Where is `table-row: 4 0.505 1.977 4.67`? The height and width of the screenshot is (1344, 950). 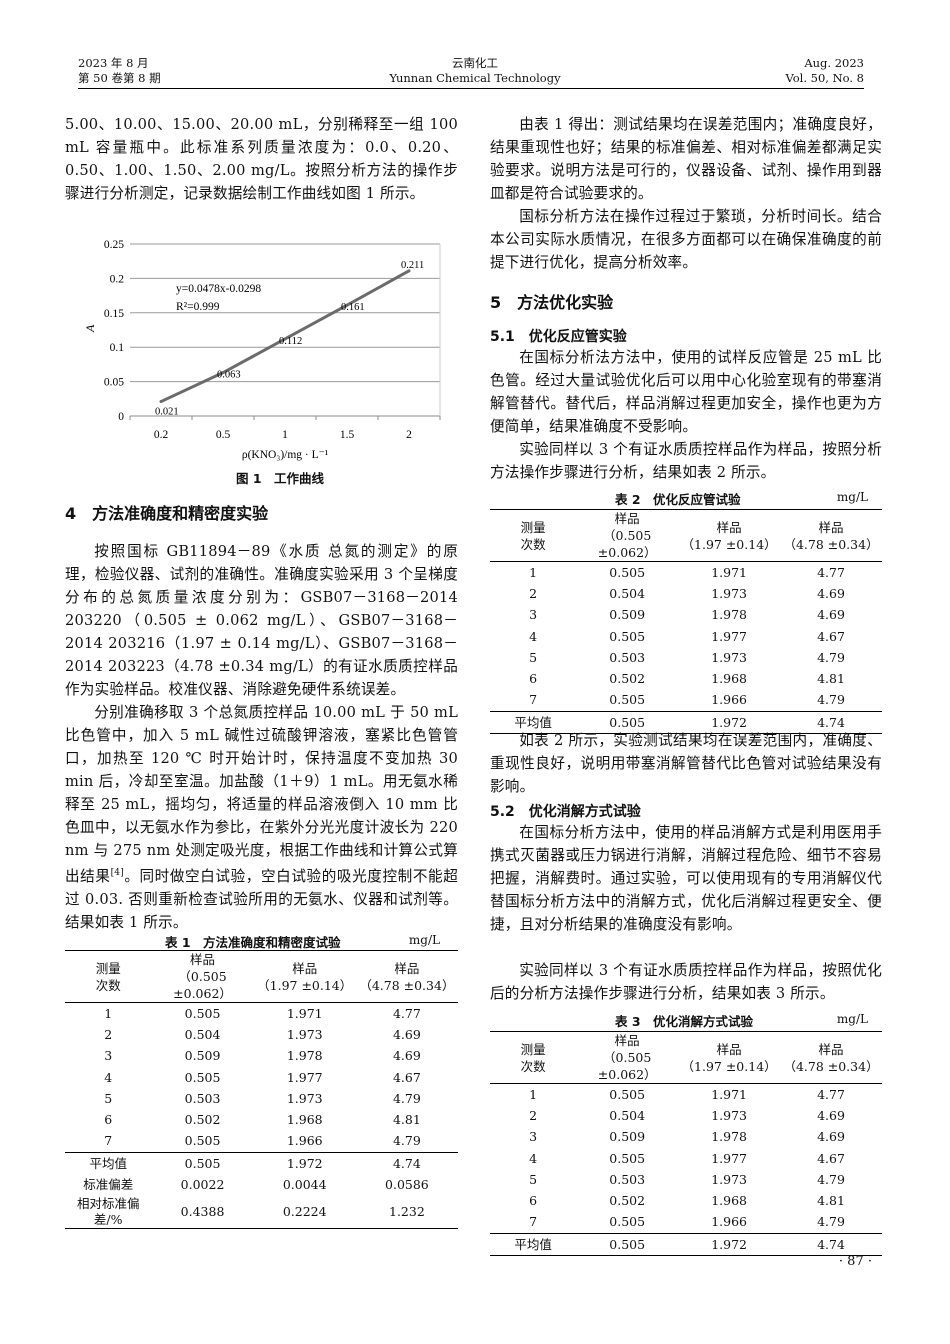 table-row: 4 0.505 1.977 4.67 is located at coordinates (686, 1158).